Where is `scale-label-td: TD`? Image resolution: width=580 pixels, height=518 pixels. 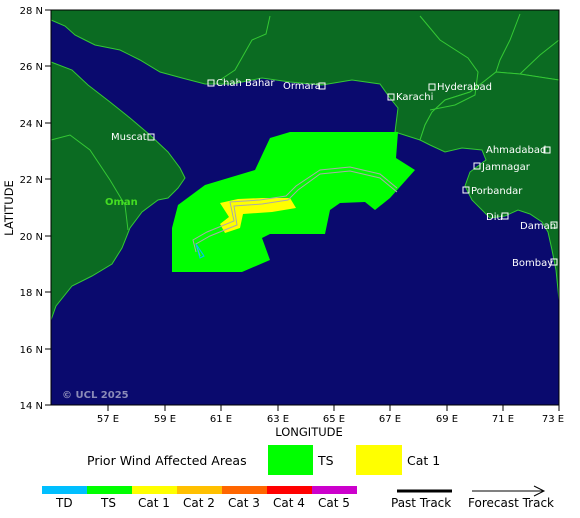
scale-label-td: TD is located at coordinates (64, 503).